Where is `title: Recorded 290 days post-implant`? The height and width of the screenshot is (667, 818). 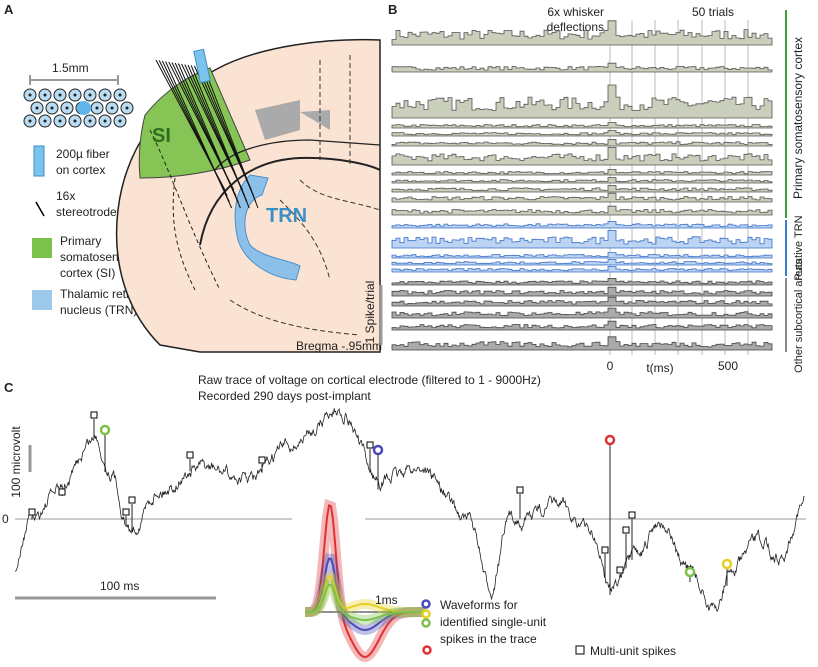
title: Recorded 290 days post-implant is located at coordinates (284, 396).